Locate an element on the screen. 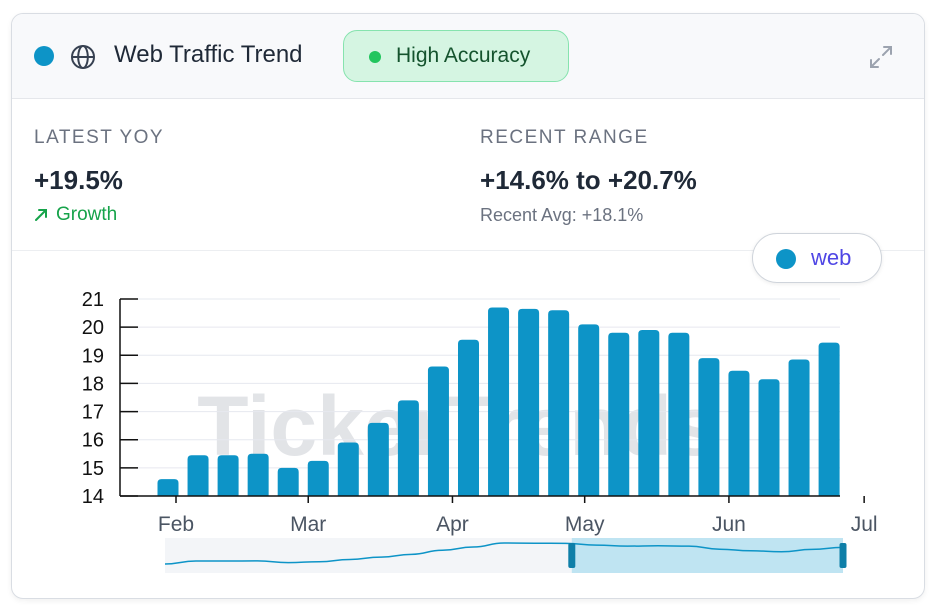 The image size is (934, 610). divider is located at coordinates (468, 250).